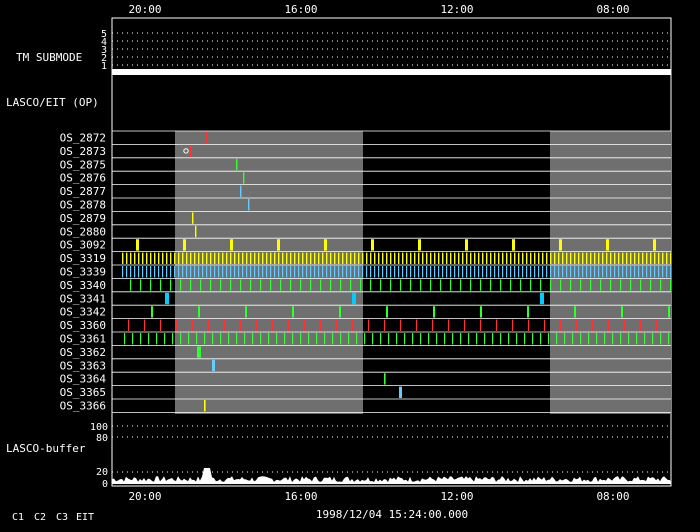 The image size is (700, 532). Describe the element at coordinates (46, 448) in the screenshot. I see `buffer-label: LASCO-buffer` at that location.